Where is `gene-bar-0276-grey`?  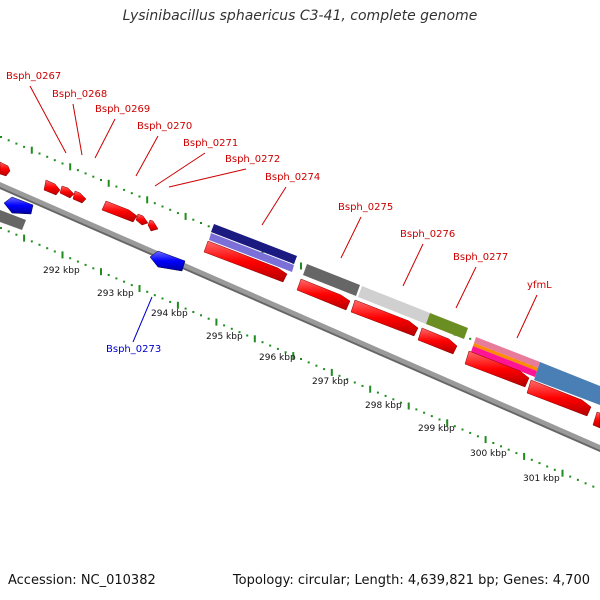 gene-bar-0276-grey is located at coordinates (394, 305).